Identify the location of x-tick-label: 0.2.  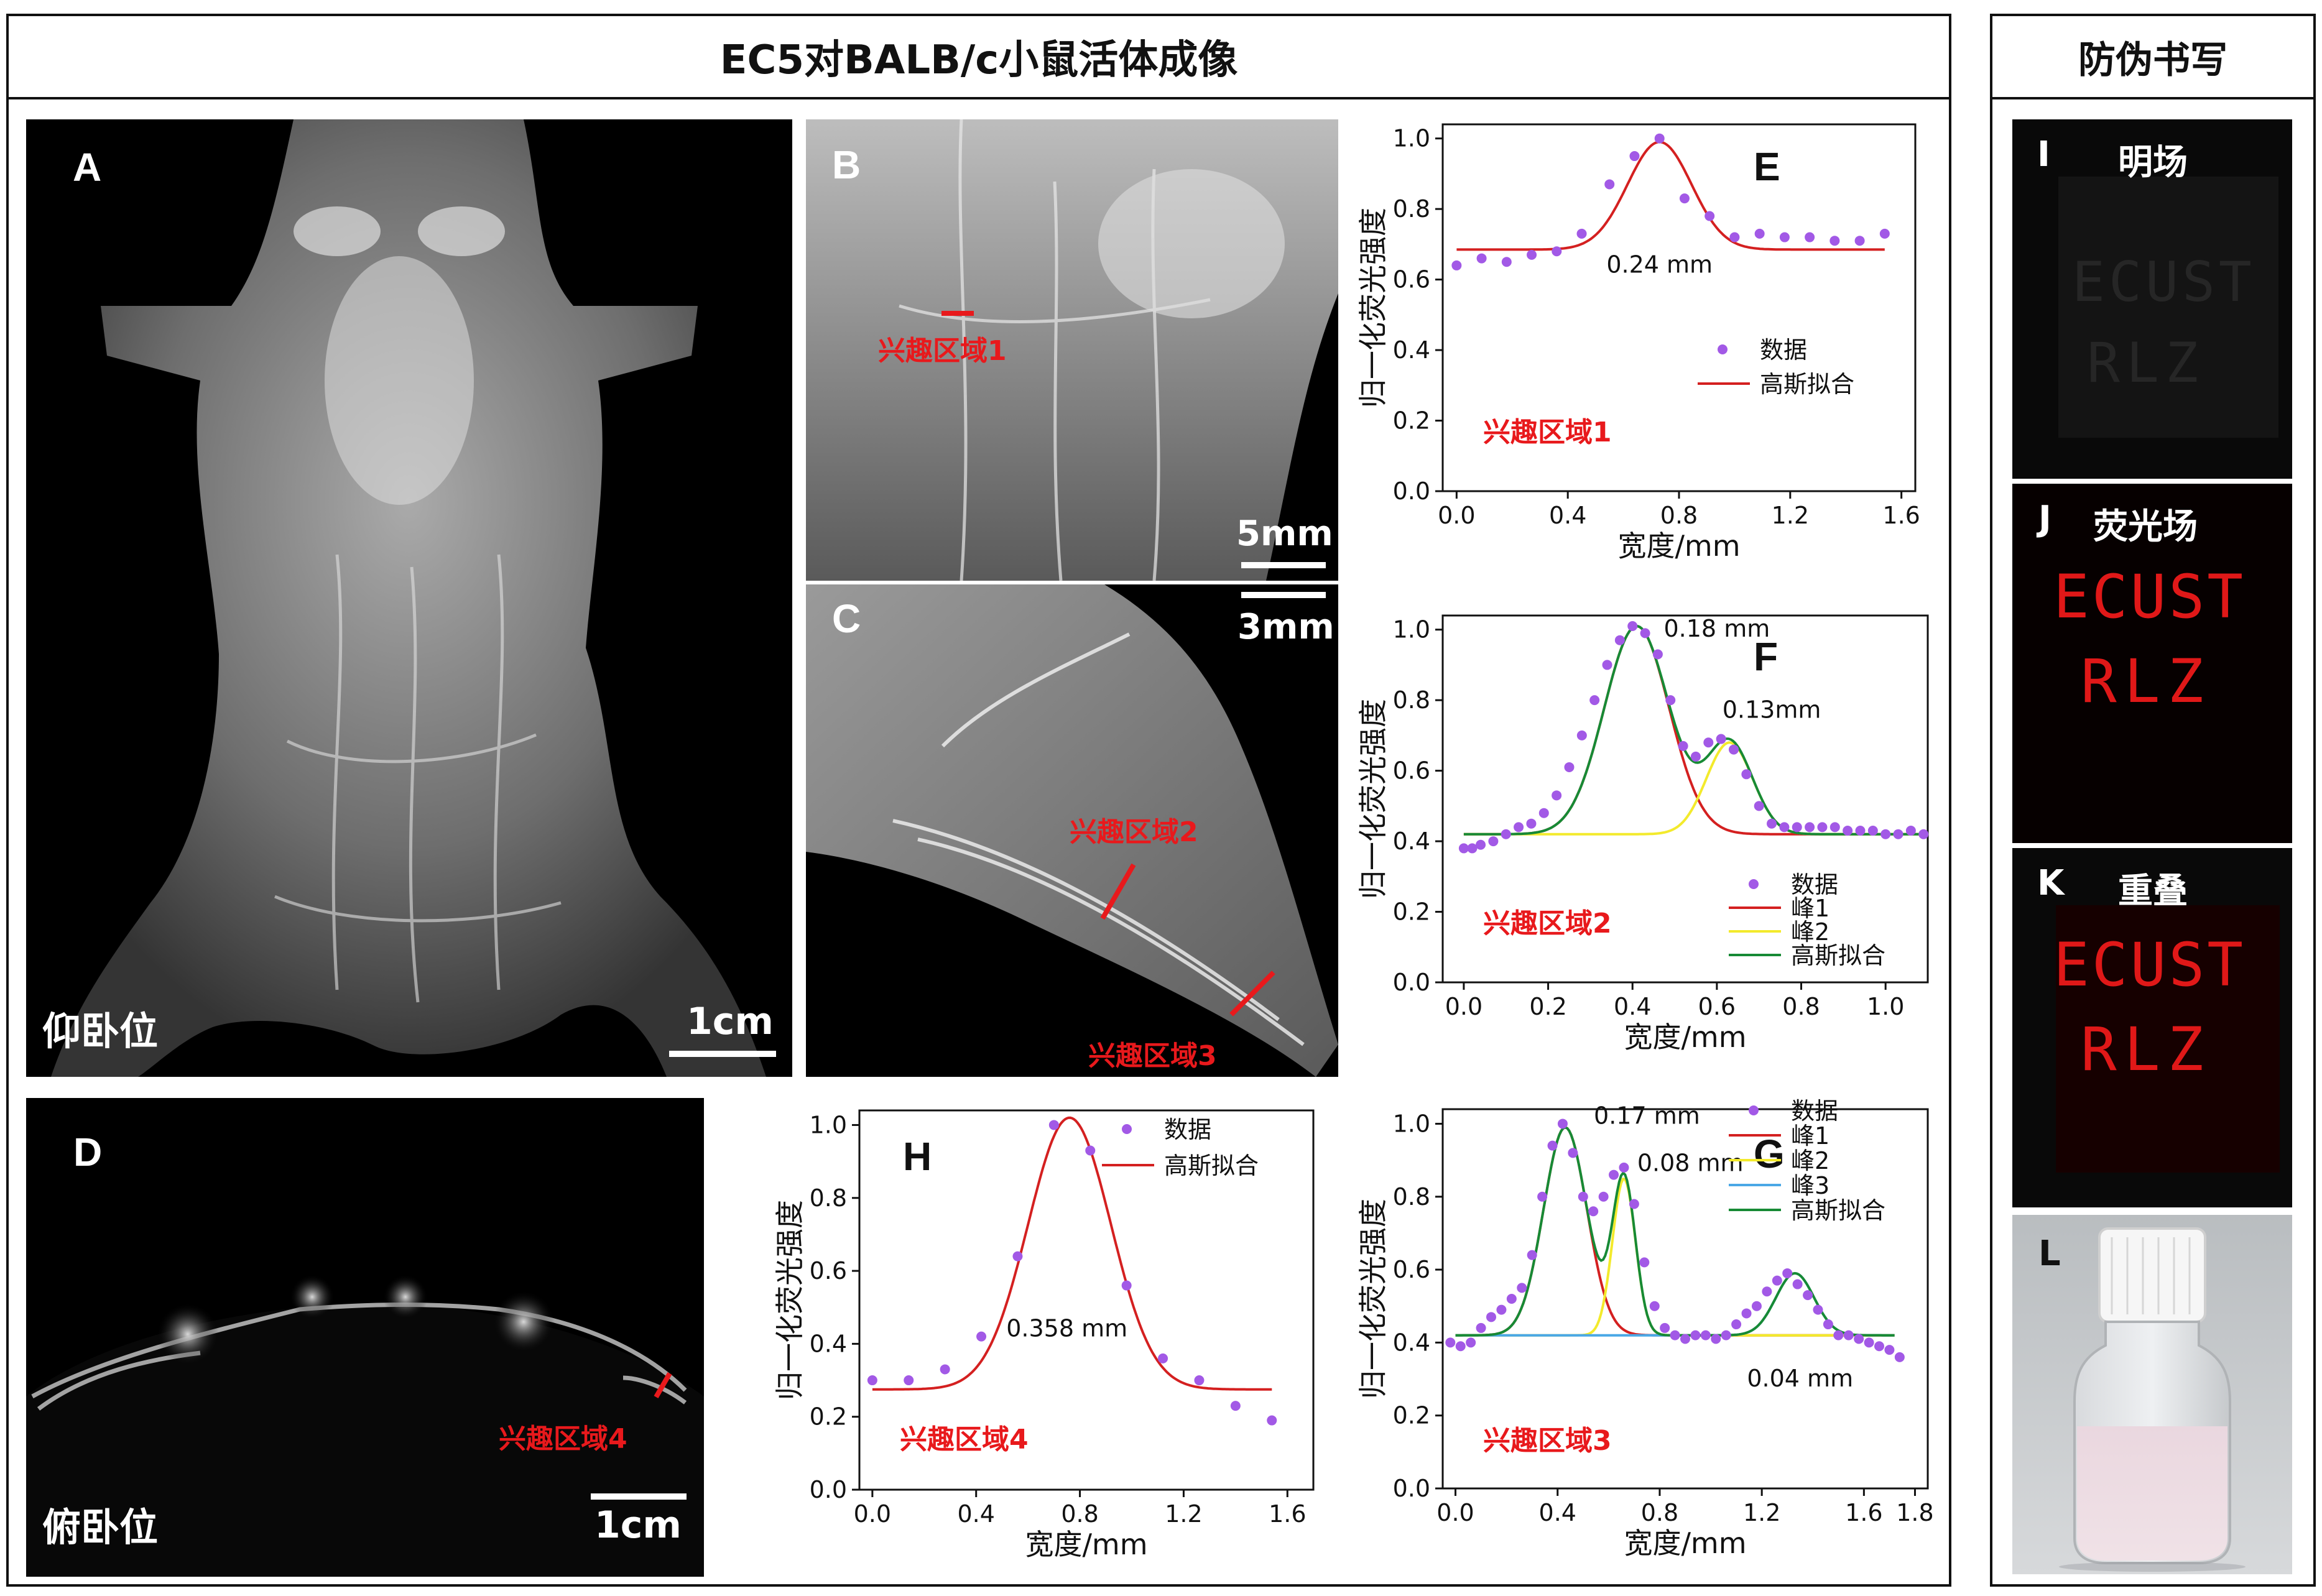
(1547, 1007).